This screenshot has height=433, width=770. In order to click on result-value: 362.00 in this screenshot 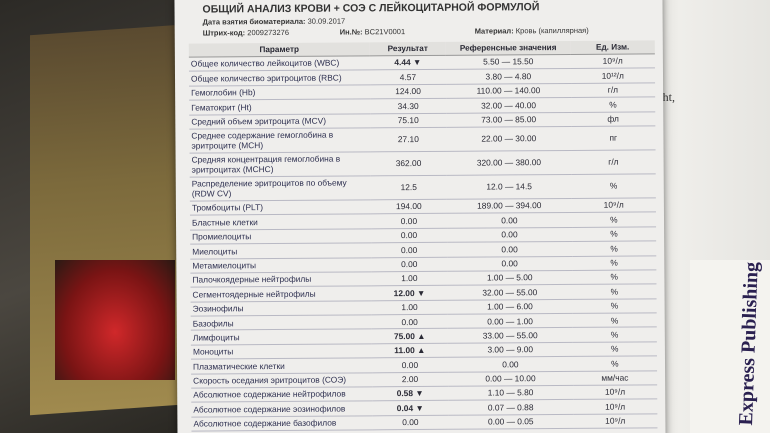, I will do `click(408, 163)`.